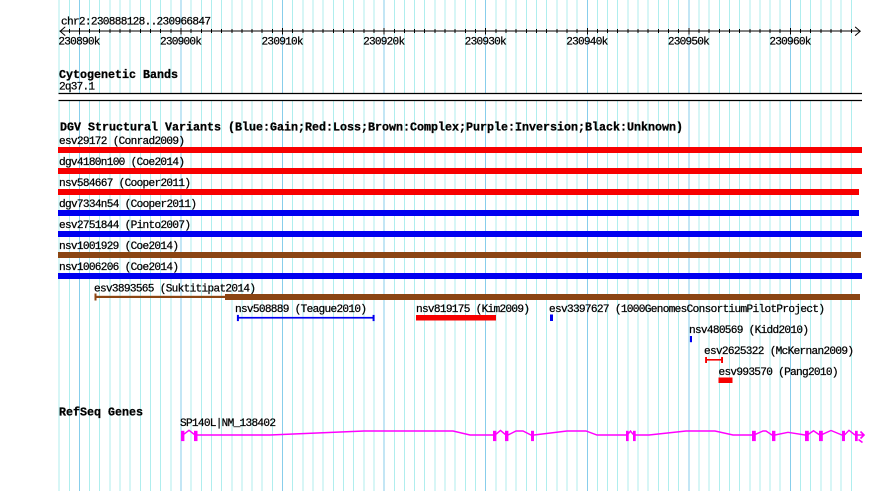 The image size is (890, 491). What do you see at coordinates (228, 424) in the screenshot?
I see `svg-text: SP140L|NM_138402` at bounding box center [228, 424].